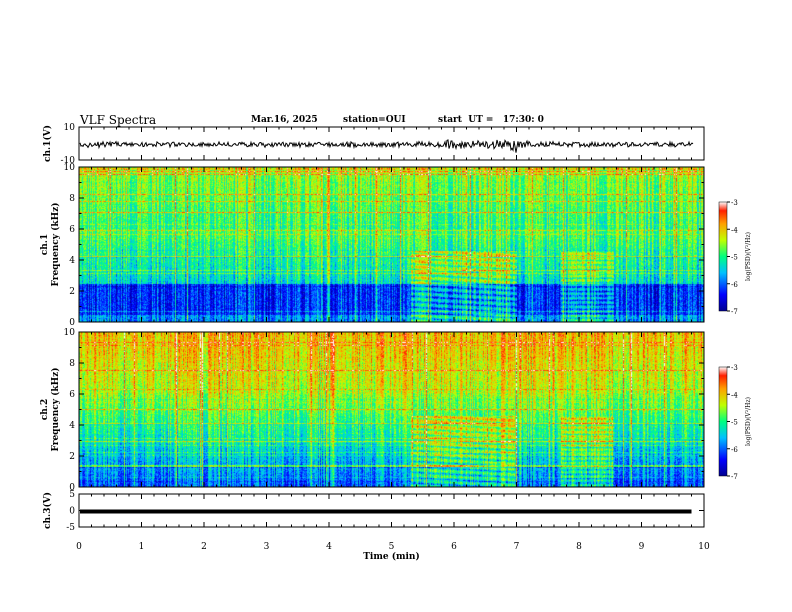  I want to click on x-tick-label: 5, so click(392, 547).